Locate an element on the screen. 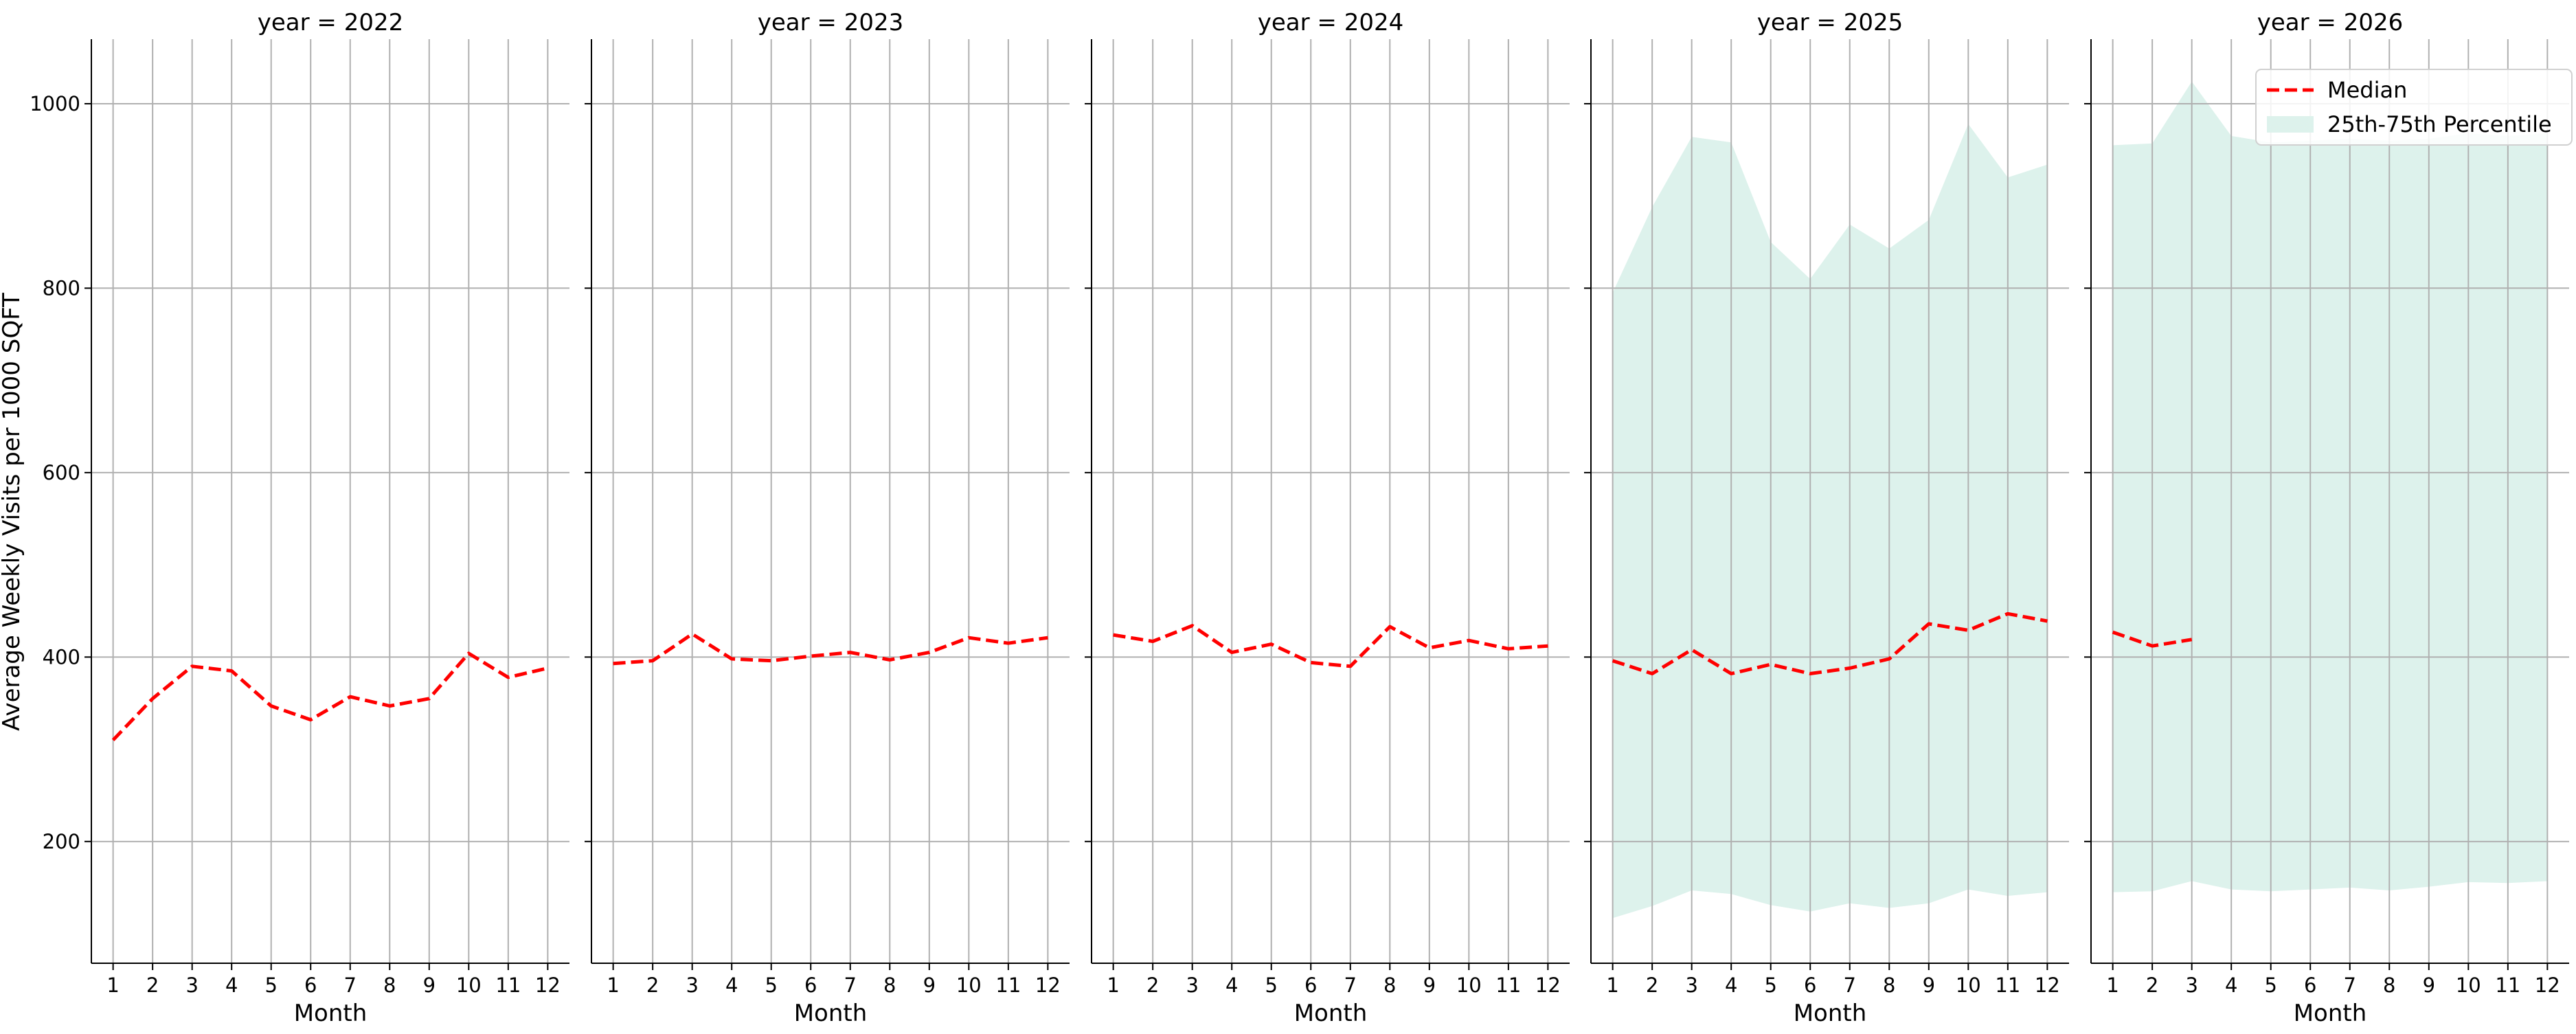 Image resolution: width=2576 pixels, height=1034 pixels. legend-label: Median is located at coordinates (2367, 90).